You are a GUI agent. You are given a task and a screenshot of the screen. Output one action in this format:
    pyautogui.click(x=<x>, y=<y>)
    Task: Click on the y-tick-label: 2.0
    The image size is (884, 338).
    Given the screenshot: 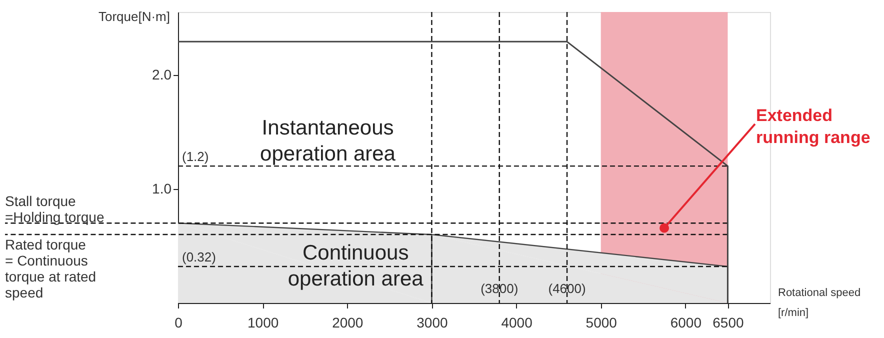 What is the action you would take?
    pyautogui.click(x=162, y=74)
    